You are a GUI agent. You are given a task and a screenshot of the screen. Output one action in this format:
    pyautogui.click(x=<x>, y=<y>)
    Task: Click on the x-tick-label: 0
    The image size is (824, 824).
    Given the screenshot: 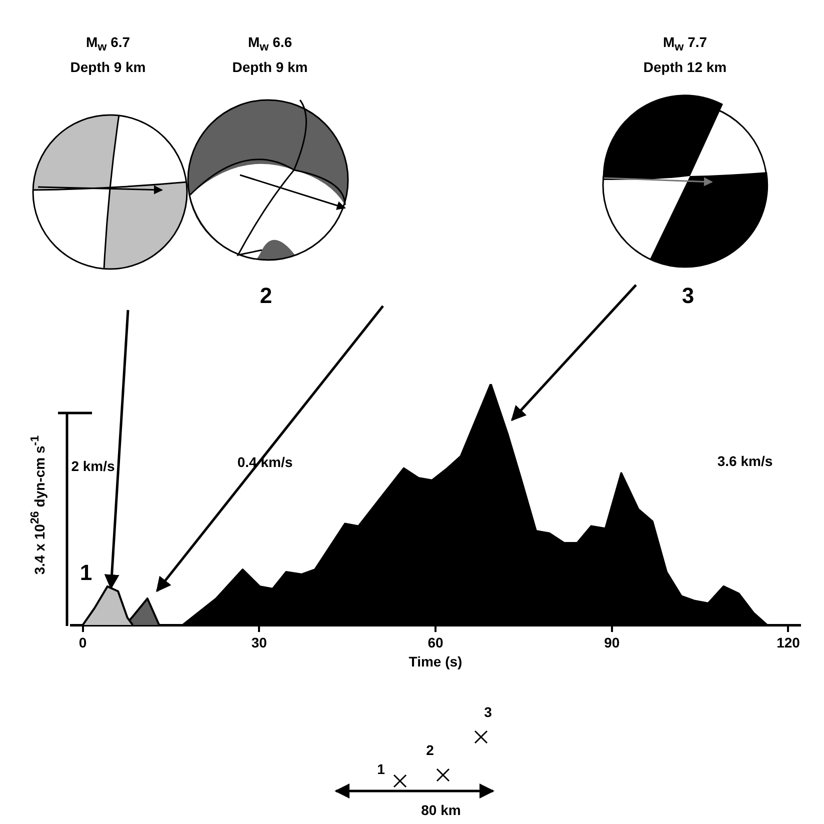 What is the action you would take?
    pyautogui.click(x=82, y=642)
    